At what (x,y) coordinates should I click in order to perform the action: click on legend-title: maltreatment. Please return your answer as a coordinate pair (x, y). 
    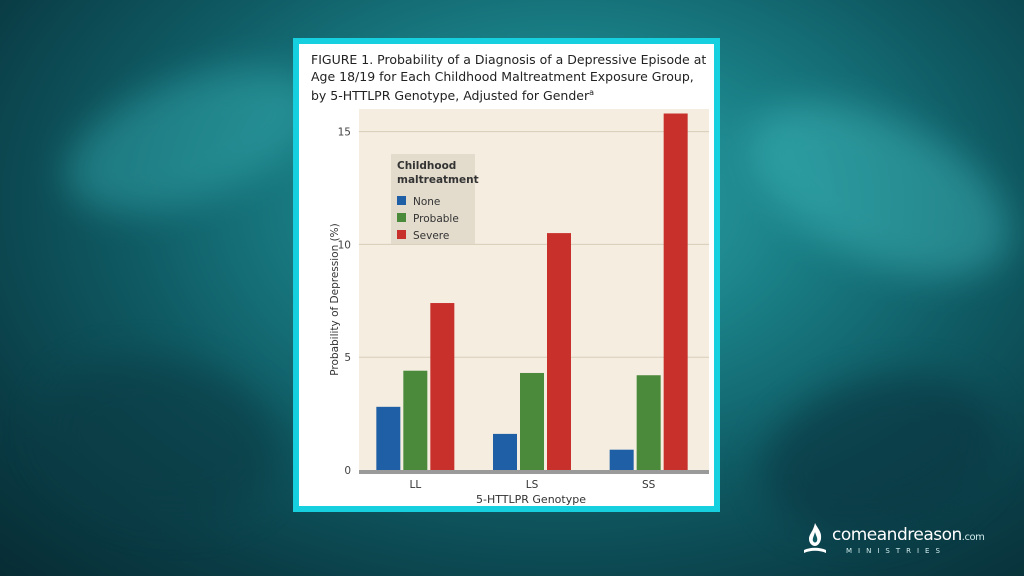
    Looking at the image, I should click on (438, 180).